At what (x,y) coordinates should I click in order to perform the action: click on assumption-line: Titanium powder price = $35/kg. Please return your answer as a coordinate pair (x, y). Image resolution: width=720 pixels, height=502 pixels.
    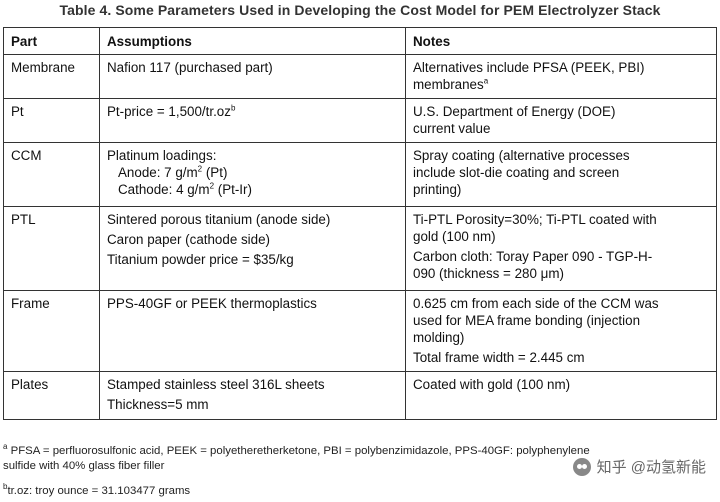
    Looking at the image, I should click on (200, 259).